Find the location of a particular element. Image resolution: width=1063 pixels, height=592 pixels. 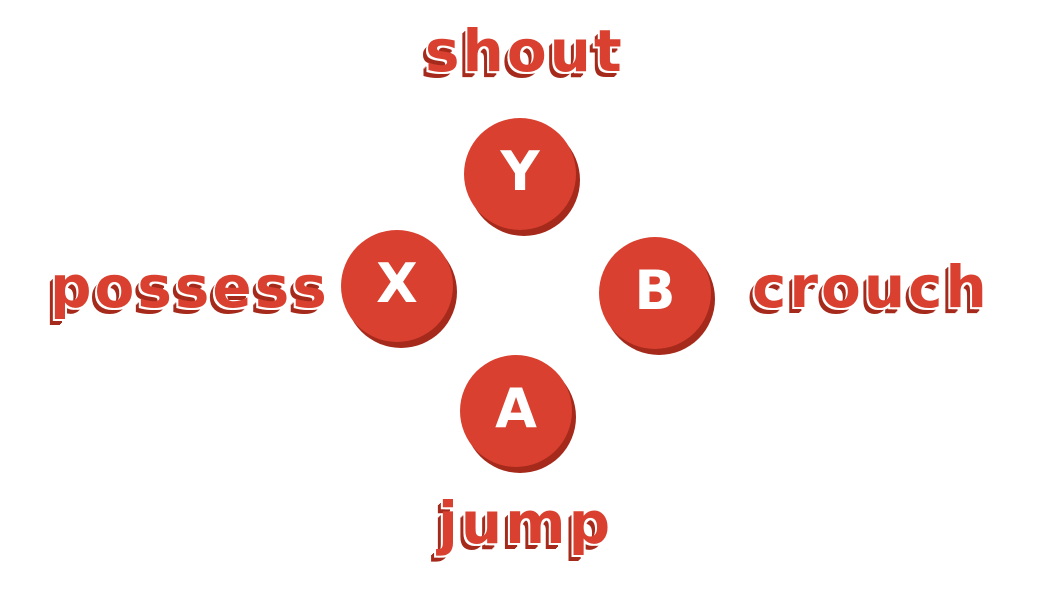

action-label-shout: shout is located at coordinates (524, 51).